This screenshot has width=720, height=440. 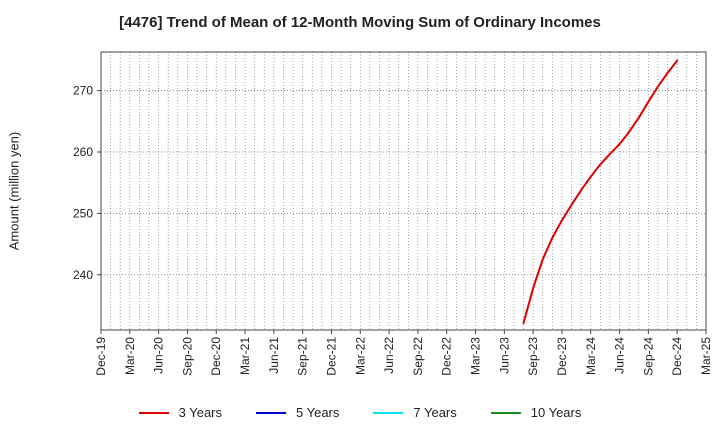 What do you see at coordinates (556, 412) in the screenshot?
I see `legend-label: 10 Years` at bounding box center [556, 412].